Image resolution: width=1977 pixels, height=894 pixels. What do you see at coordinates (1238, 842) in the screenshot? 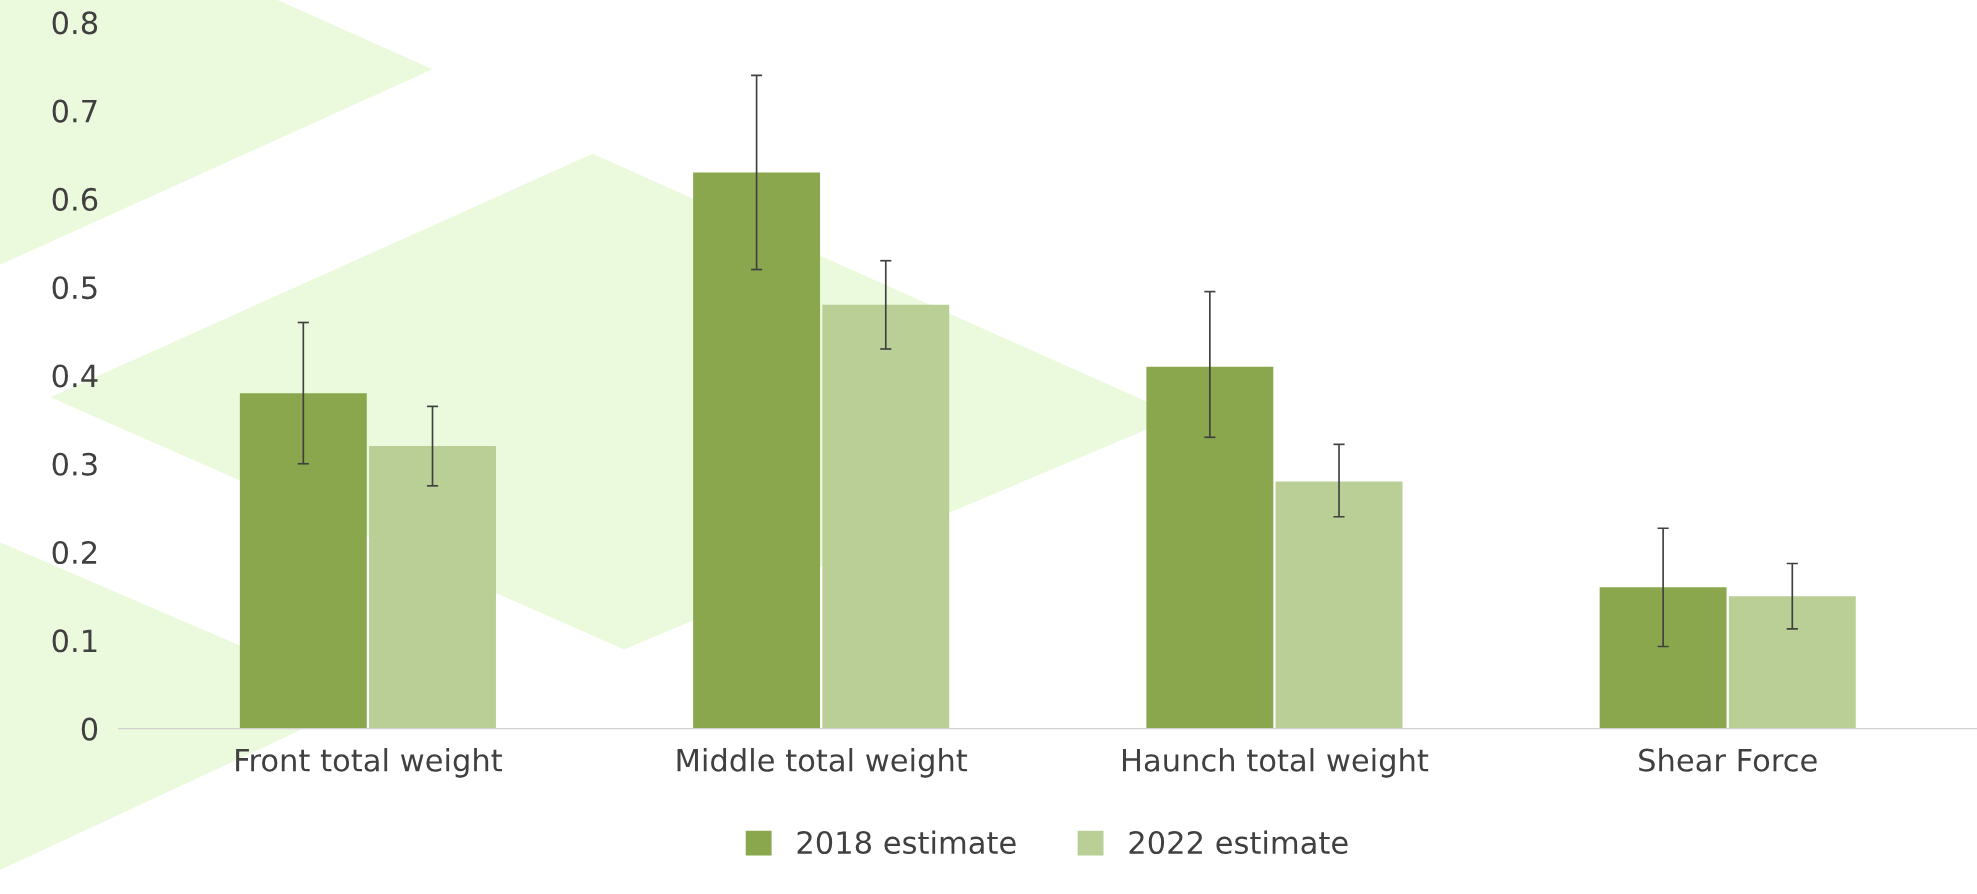
I see `legend-label: 2022 estimate` at bounding box center [1238, 842].